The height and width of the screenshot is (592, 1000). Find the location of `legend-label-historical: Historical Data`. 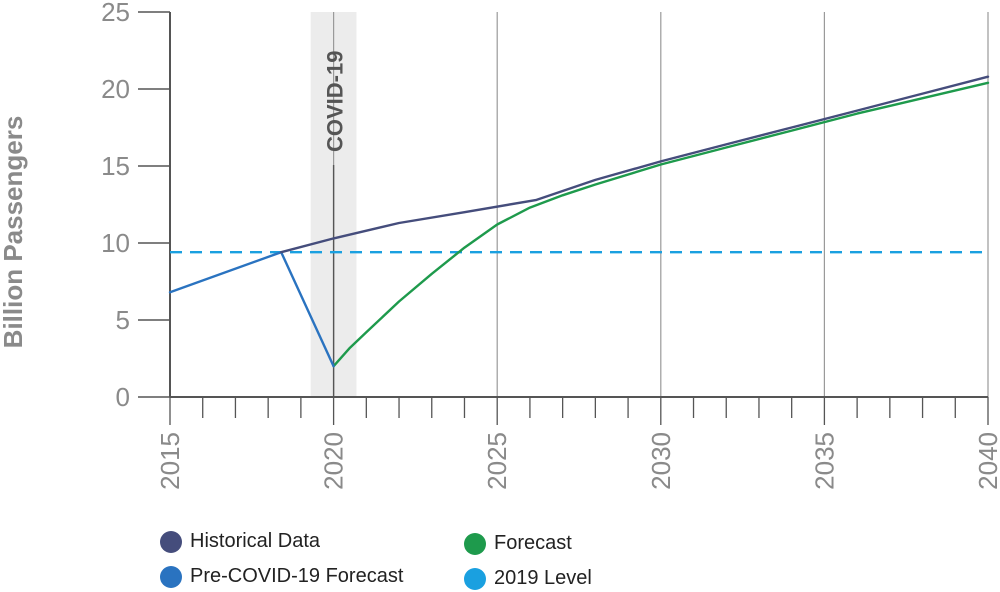

legend-label-historical: Historical Data is located at coordinates (255, 541).